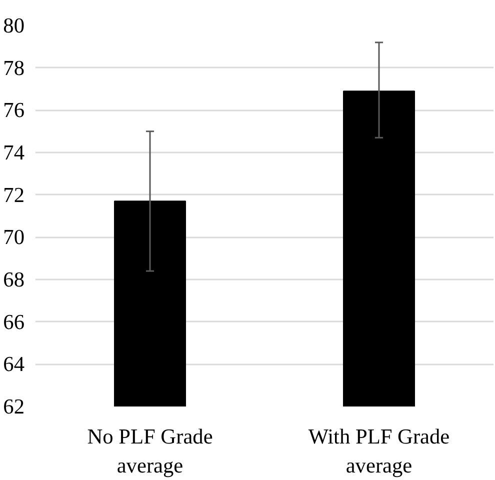 The image size is (495, 480). What do you see at coordinates (150, 451) in the screenshot?
I see `x-tick-label: No PLF Grade average` at bounding box center [150, 451].